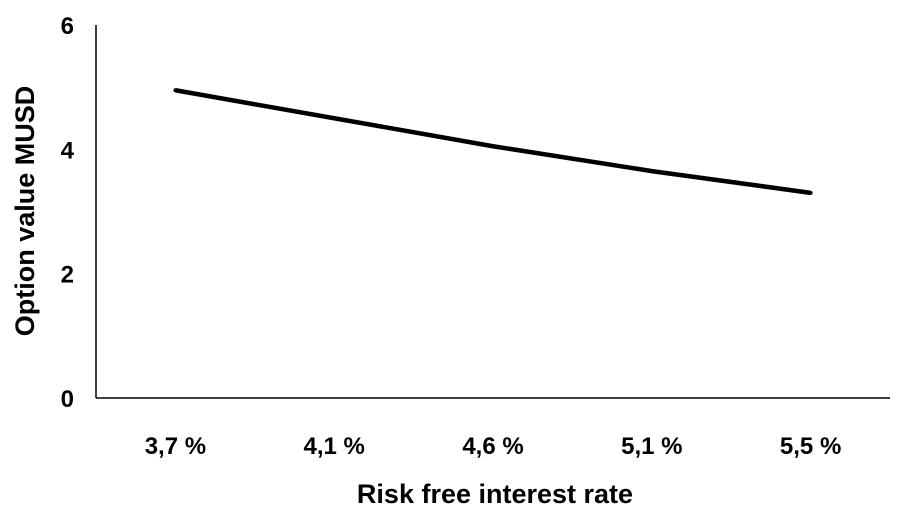  What do you see at coordinates (334, 446) in the screenshot?
I see `x-tick-label: 4,1 %` at bounding box center [334, 446].